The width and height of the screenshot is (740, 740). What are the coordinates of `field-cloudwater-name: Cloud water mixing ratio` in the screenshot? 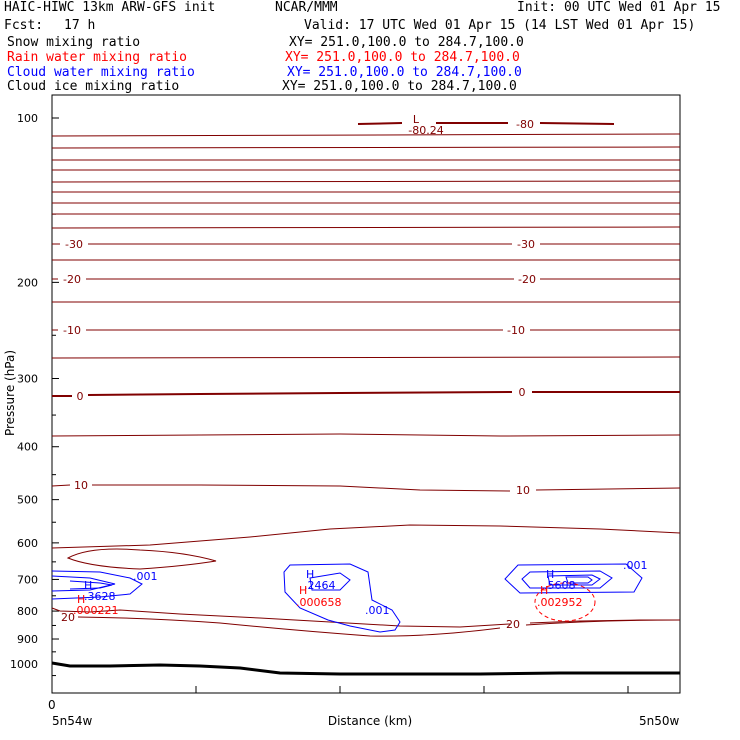 It's located at (101, 72).